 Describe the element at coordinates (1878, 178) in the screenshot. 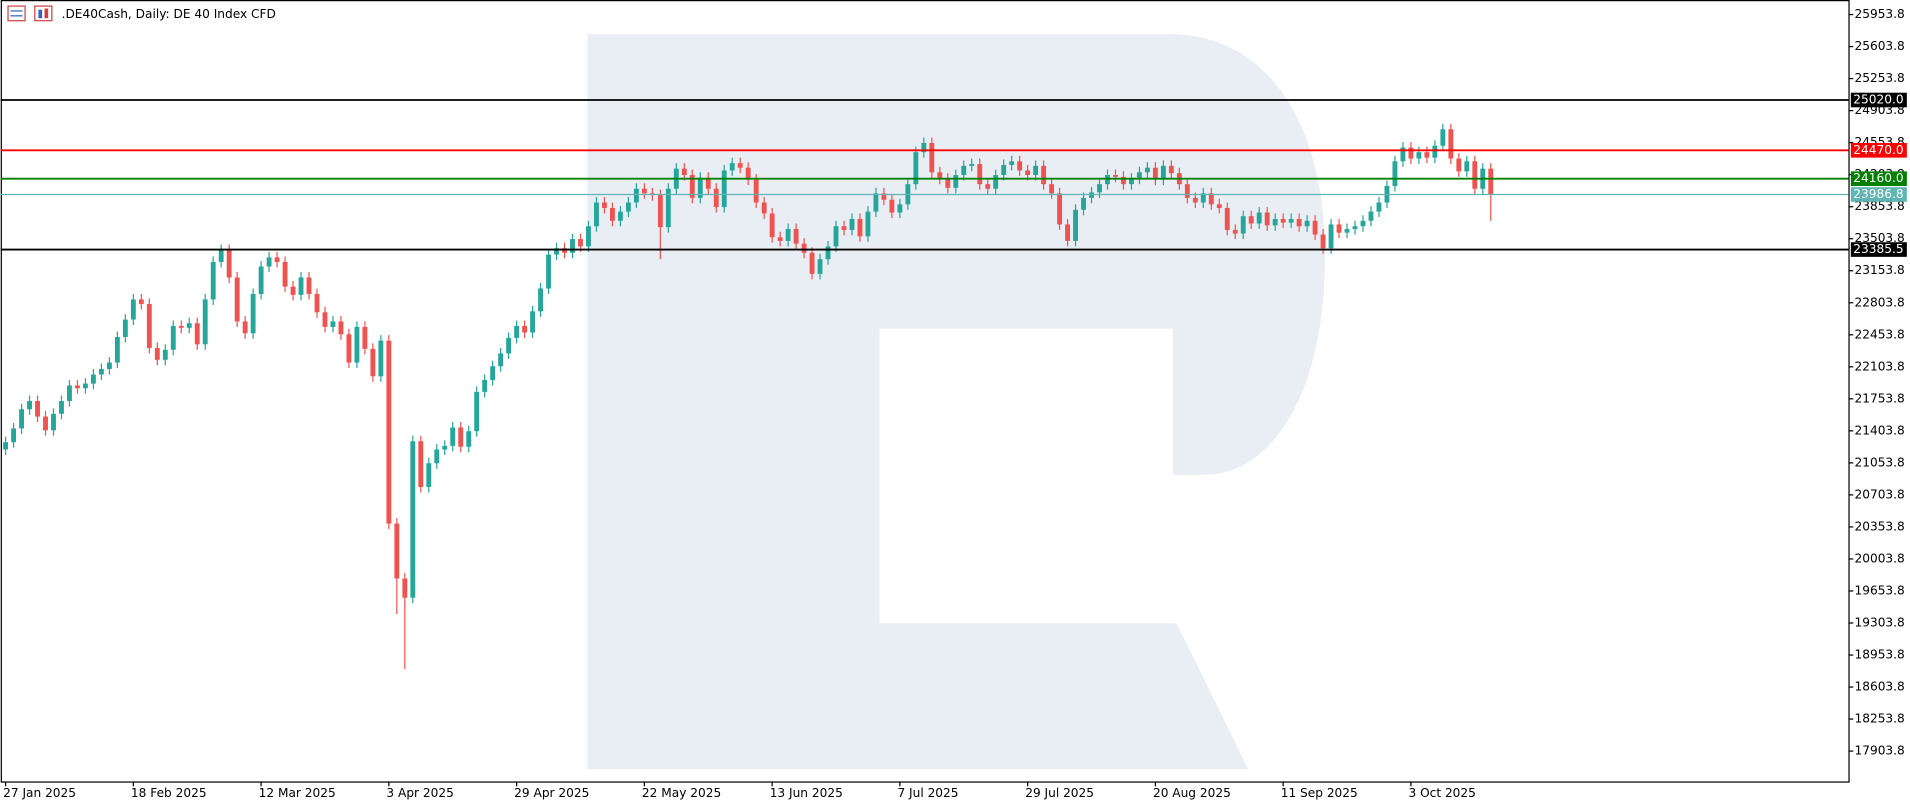

I see `level-label: 24160.0` at that location.